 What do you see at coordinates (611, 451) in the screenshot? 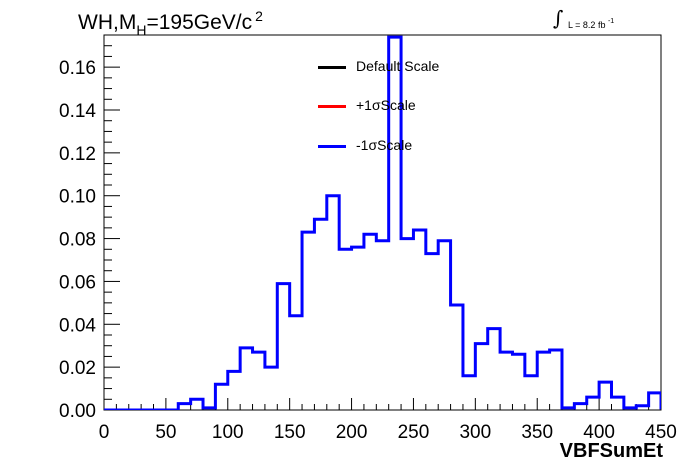
I see `x-axis-label: VBFSumEt` at bounding box center [611, 451].